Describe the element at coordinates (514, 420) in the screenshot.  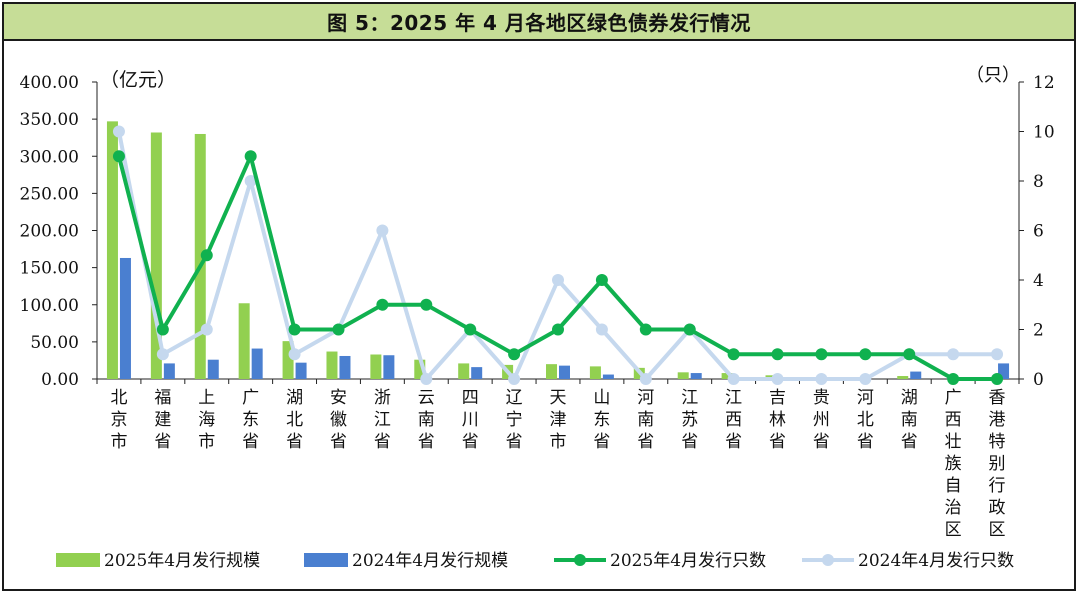
I see `x-tick-label: 宁` at that location.